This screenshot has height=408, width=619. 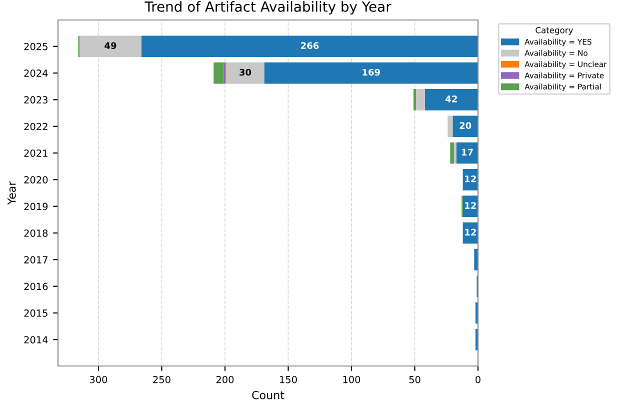 I want to click on y-tick-label: 2014, so click(x=36, y=340).